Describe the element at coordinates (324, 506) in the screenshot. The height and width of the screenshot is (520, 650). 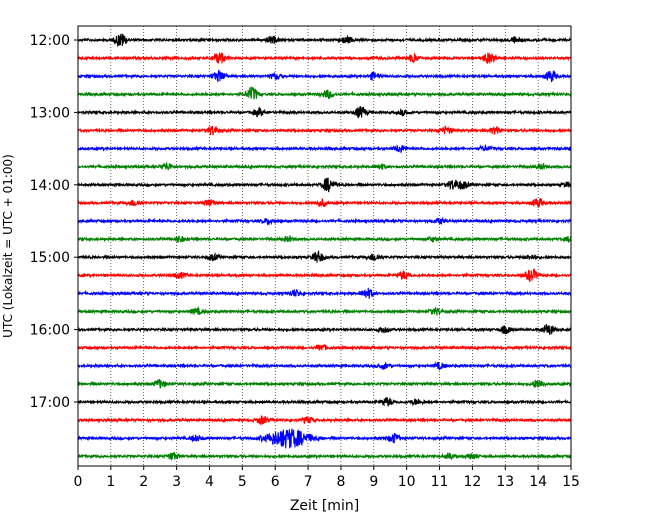
I see `x-axis-label: Zeit [min]` at that location.